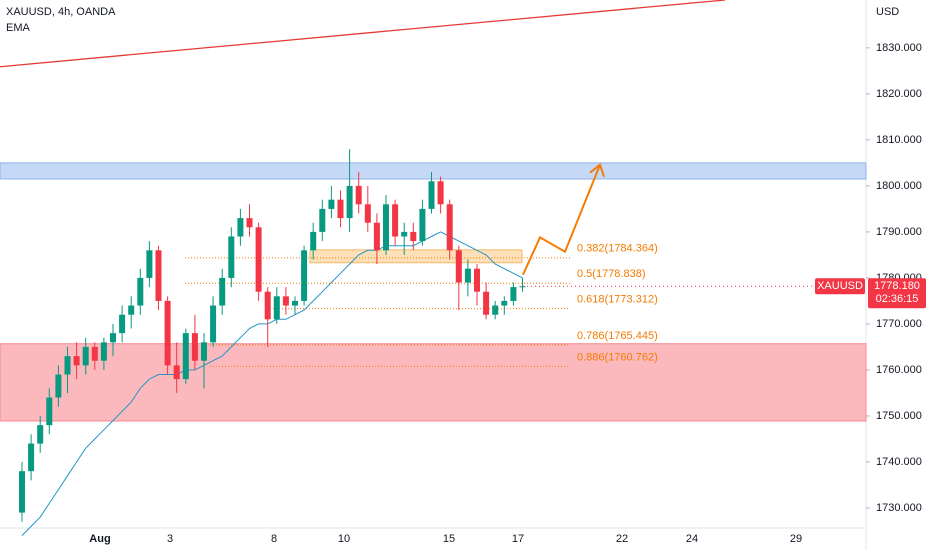  I want to click on currency-label: USD, so click(887, 12).